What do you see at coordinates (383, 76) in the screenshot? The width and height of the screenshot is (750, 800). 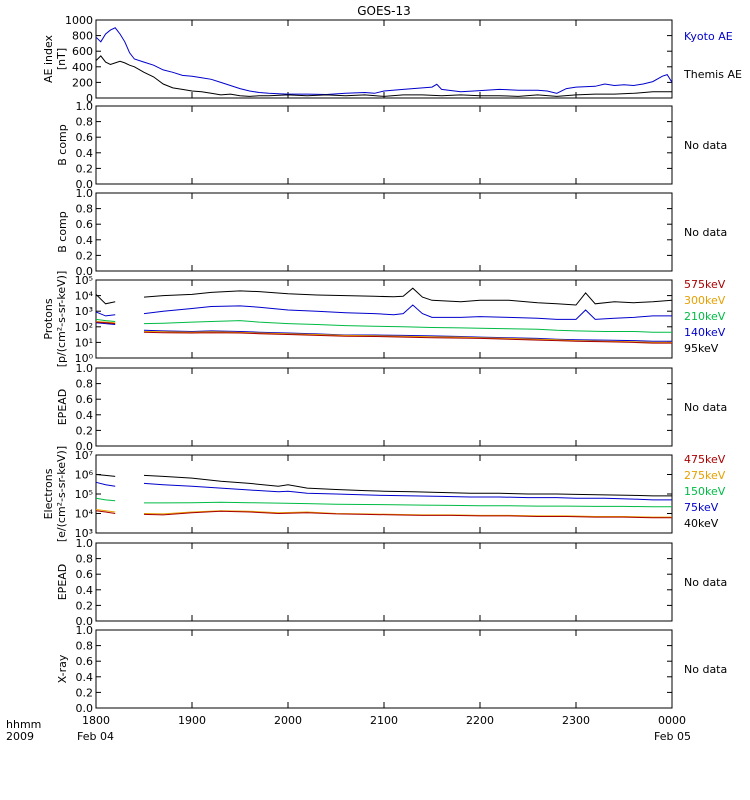 I see `series-line-themis-ae` at bounding box center [383, 76].